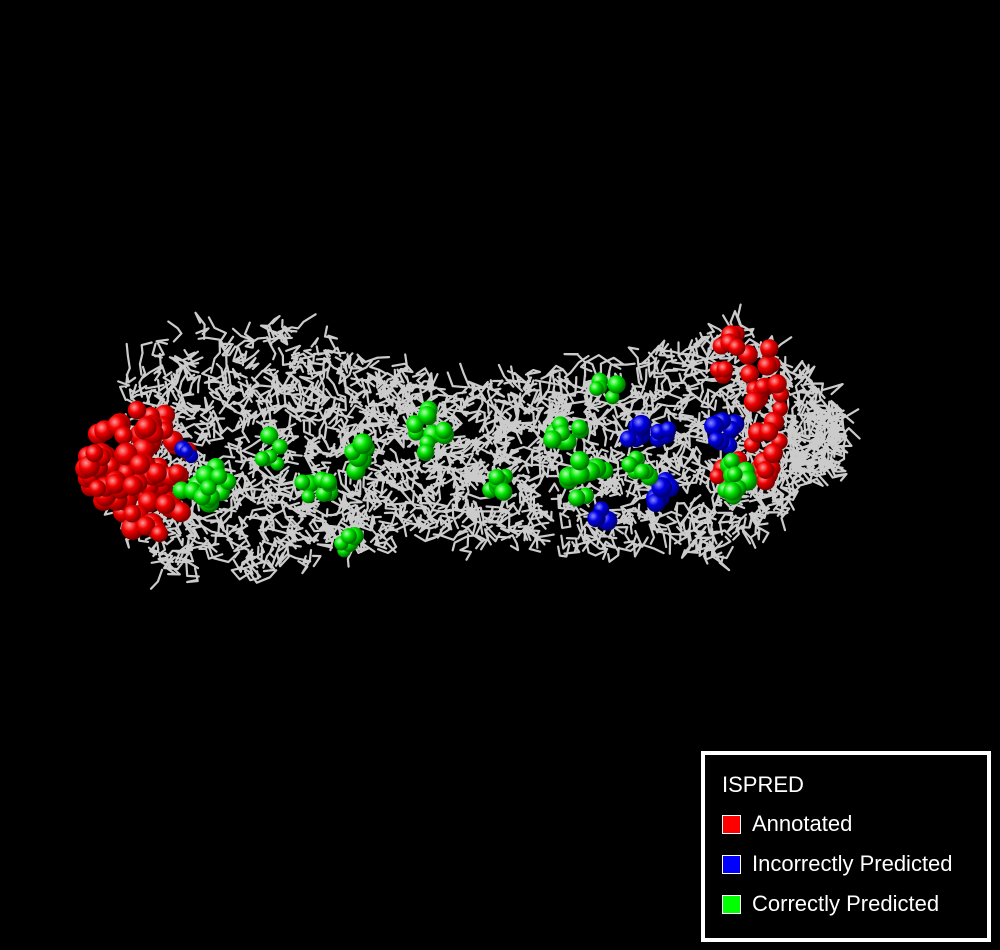 The width and height of the screenshot is (1000, 950). I want to click on legend-swatch-correctly-predicted, so click(731, 904).